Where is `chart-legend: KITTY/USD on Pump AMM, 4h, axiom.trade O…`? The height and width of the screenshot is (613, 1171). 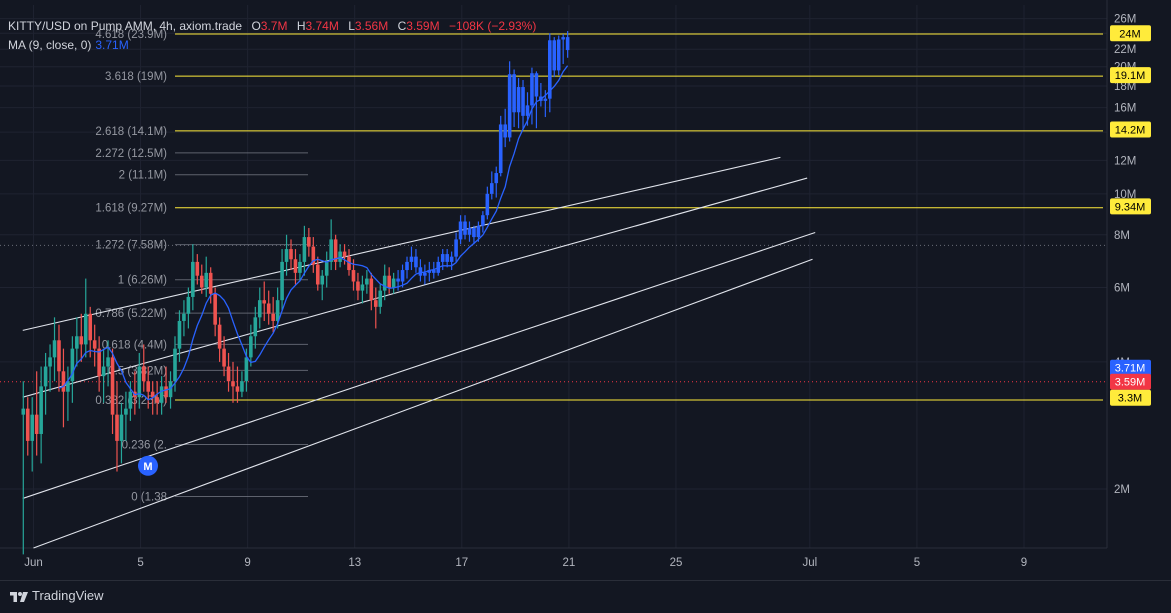 chart-legend: KITTY/USD on Pump AMM, 4h, axiom.trade O… is located at coordinates (275, 36).